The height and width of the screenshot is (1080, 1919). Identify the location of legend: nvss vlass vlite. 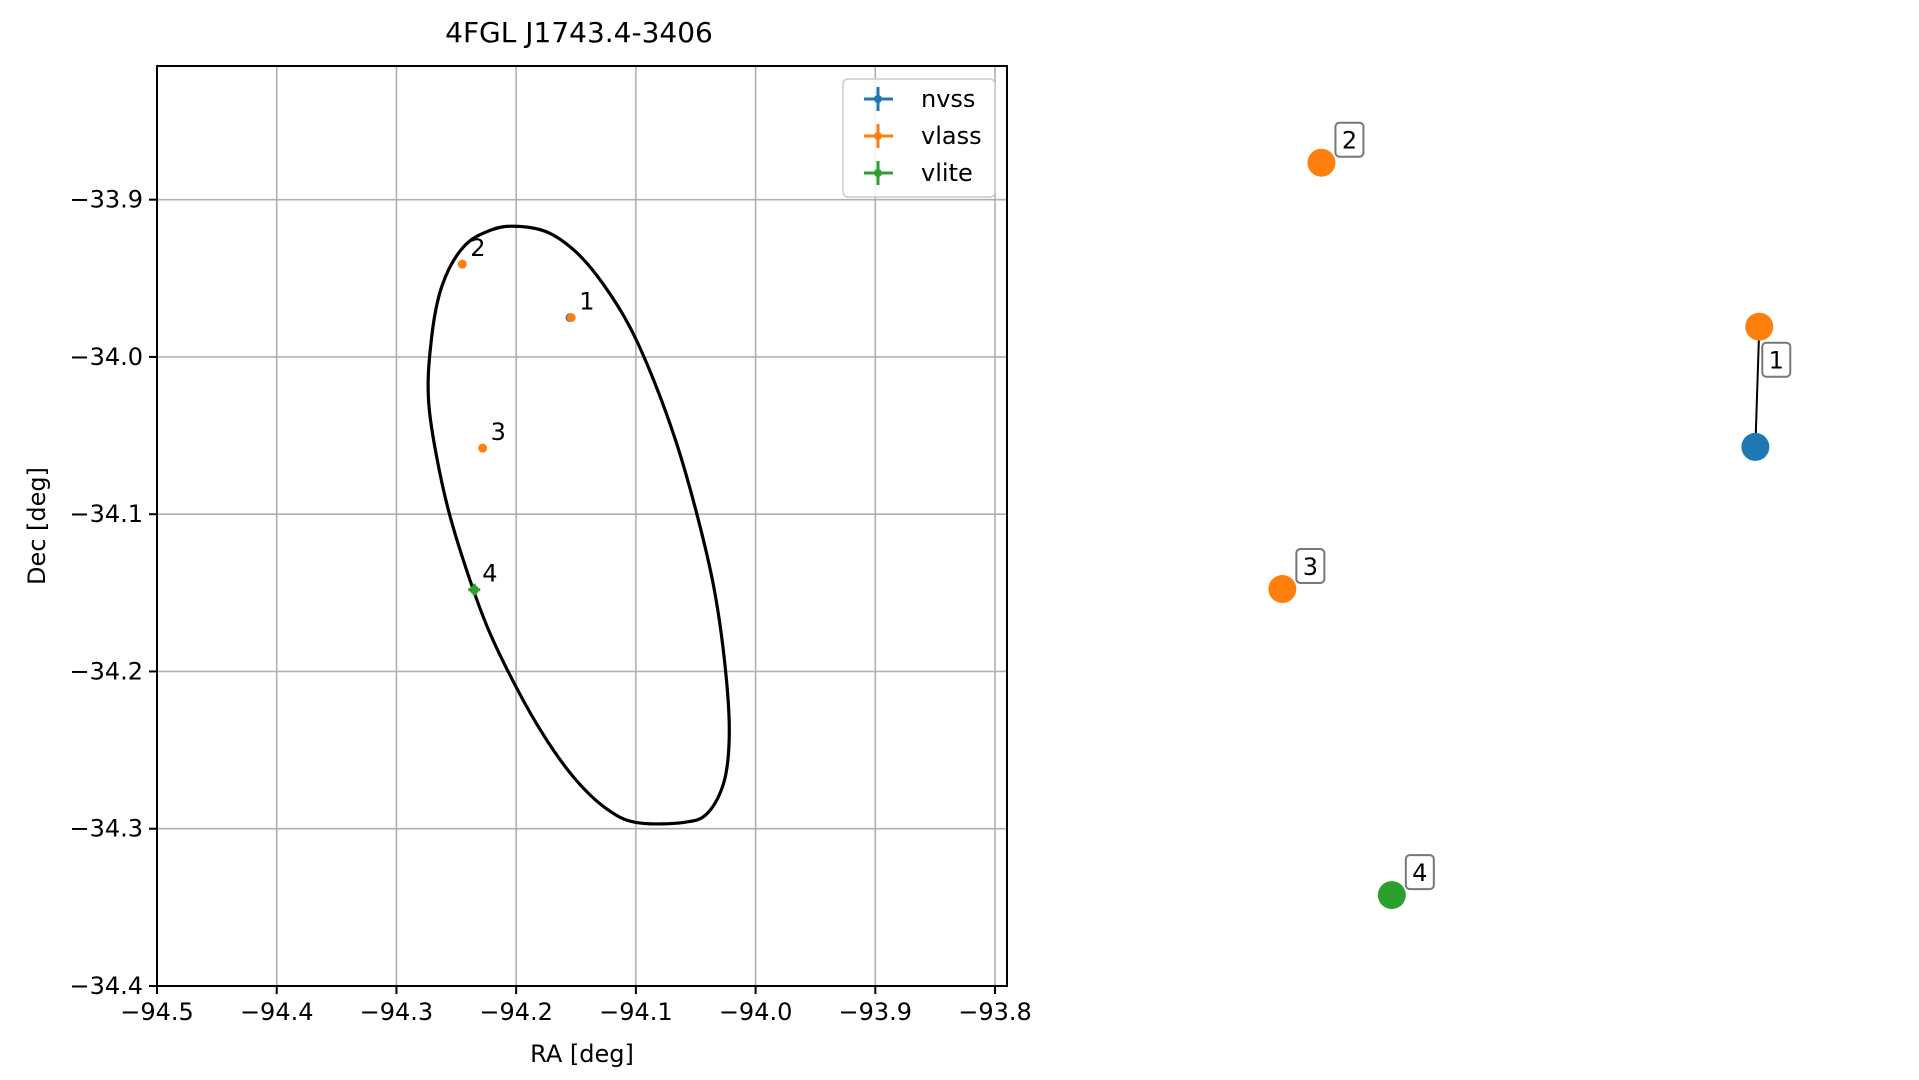
(919, 138).